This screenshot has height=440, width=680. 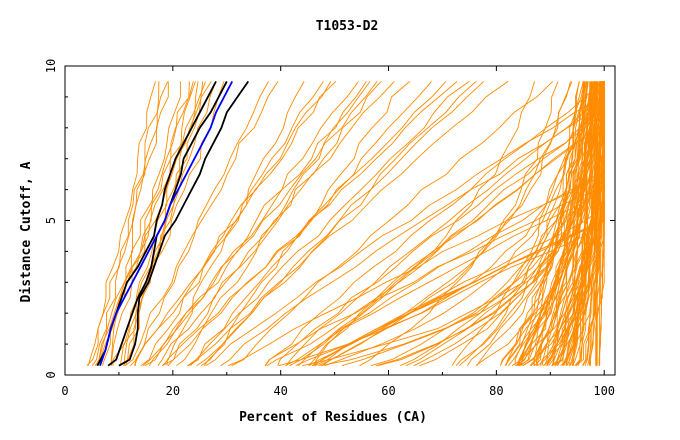 I want to click on y-tick-label: 0, so click(x=51, y=374).